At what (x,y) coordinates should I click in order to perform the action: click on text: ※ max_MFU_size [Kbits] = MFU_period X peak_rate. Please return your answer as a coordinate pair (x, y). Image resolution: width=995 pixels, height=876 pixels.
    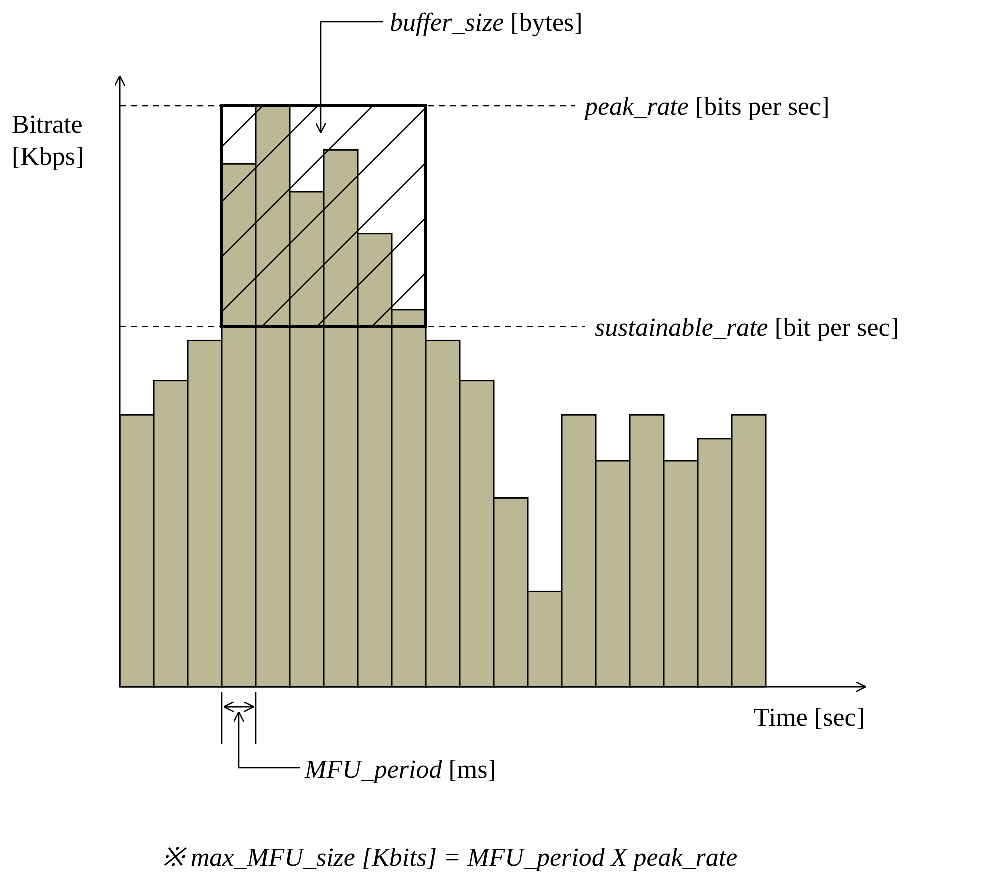
    Looking at the image, I should click on (450, 857).